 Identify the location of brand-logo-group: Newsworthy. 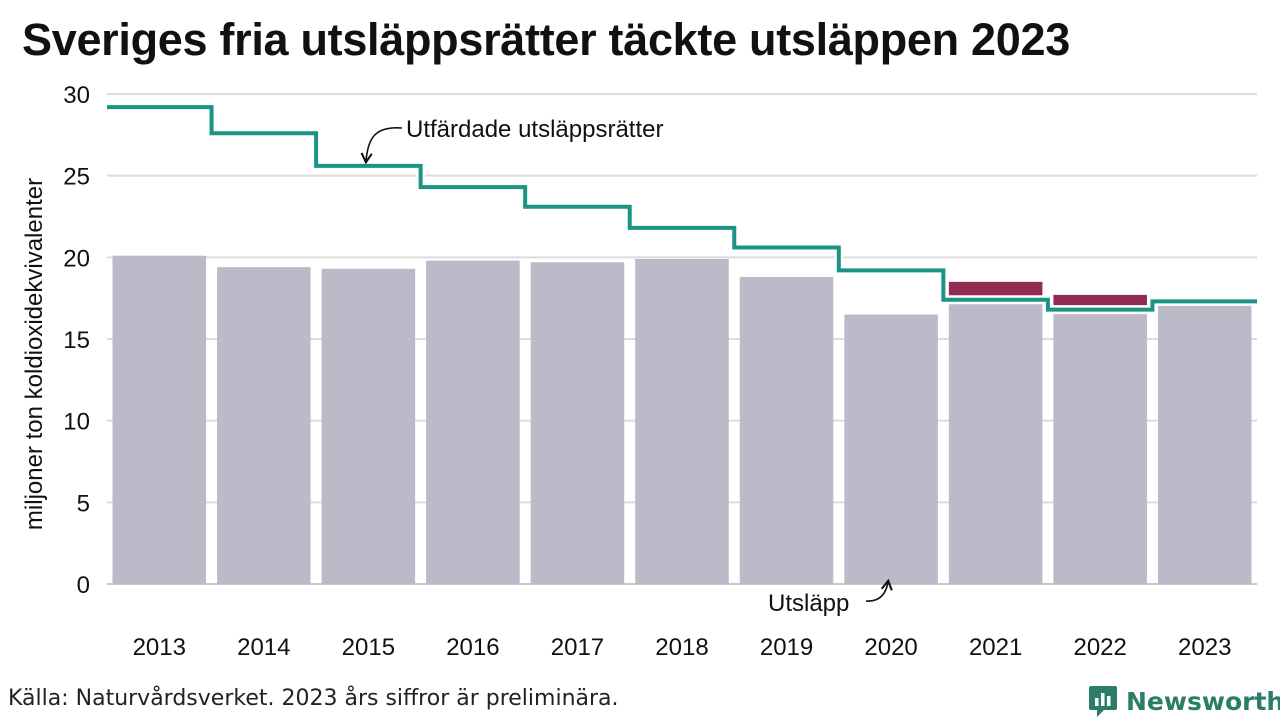
(1184, 701).